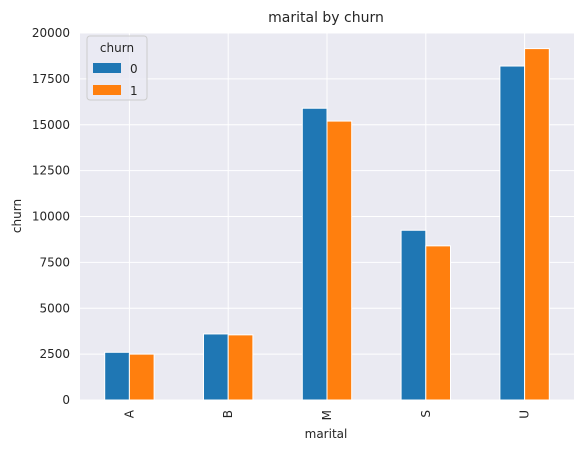 The width and height of the screenshot is (584, 450). What do you see at coordinates (327, 415) in the screenshot?
I see `x-tick-label: M` at bounding box center [327, 415].